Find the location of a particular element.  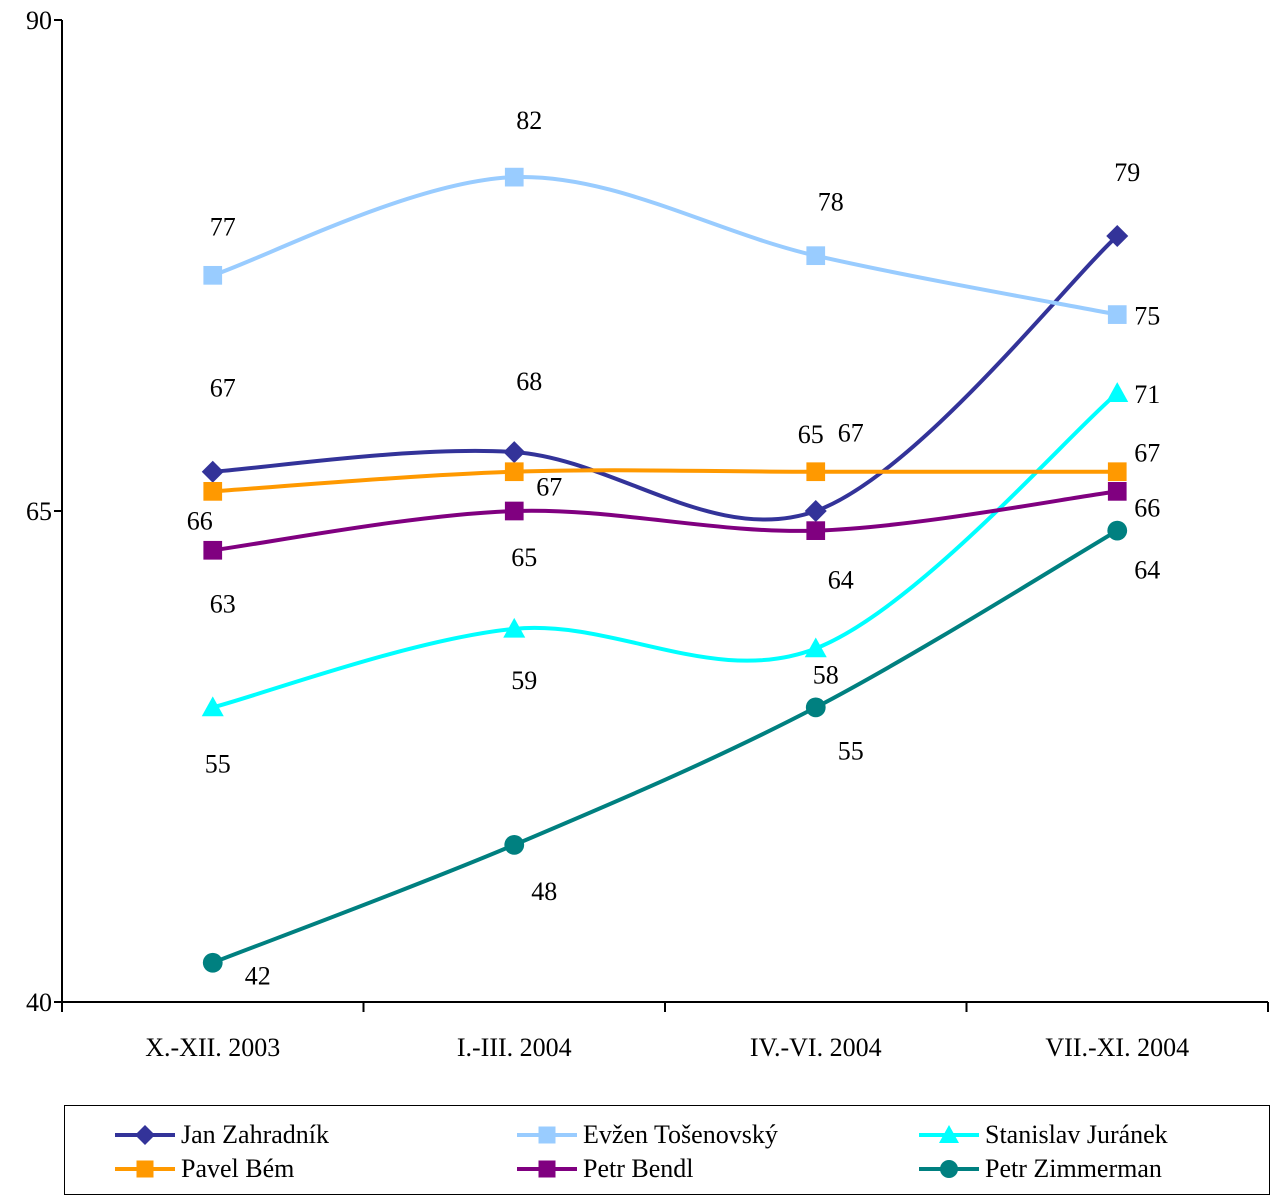

y-tick-label: 40 is located at coordinates (39, 1002).